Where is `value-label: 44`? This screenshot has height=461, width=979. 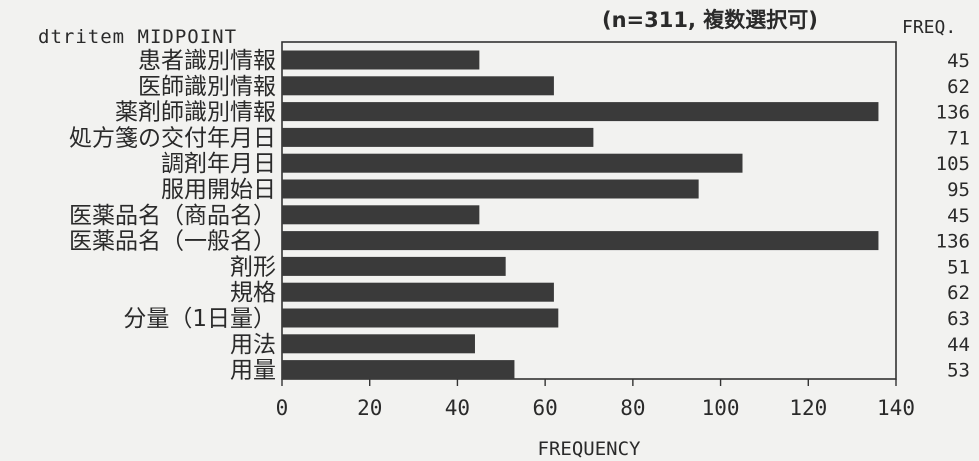
value-label: 44 is located at coordinates (958, 345).